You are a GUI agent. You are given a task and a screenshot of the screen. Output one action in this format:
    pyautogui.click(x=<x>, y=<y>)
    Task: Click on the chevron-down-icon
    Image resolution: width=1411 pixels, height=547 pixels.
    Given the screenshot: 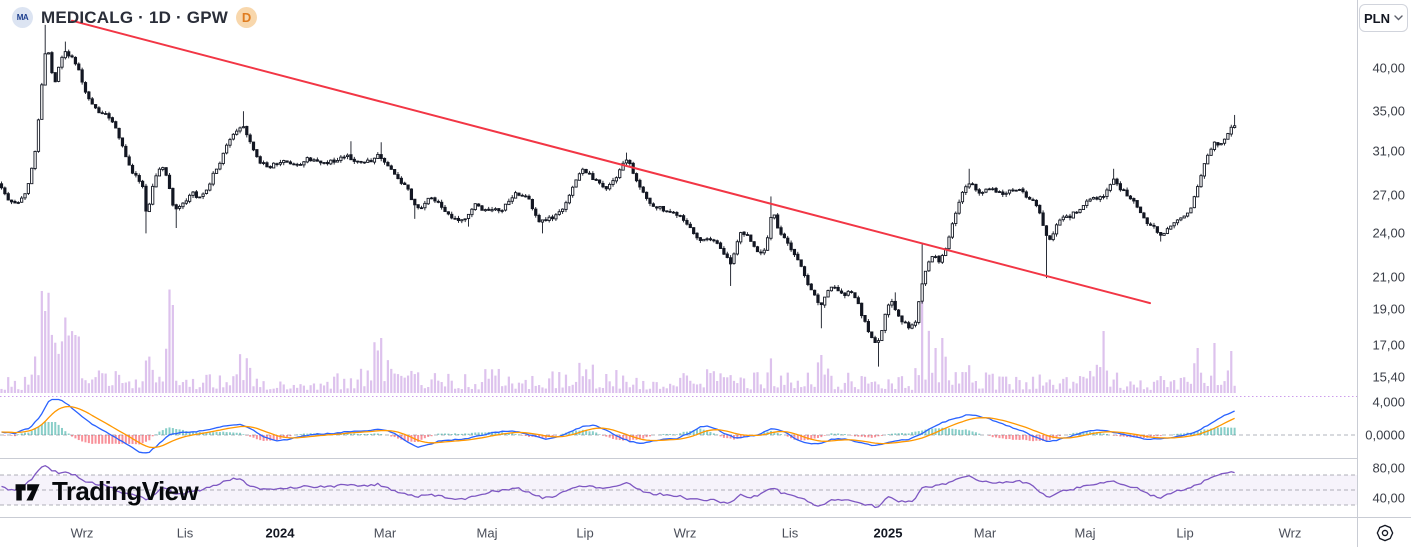 What is the action you would take?
    pyautogui.click(x=1398, y=18)
    